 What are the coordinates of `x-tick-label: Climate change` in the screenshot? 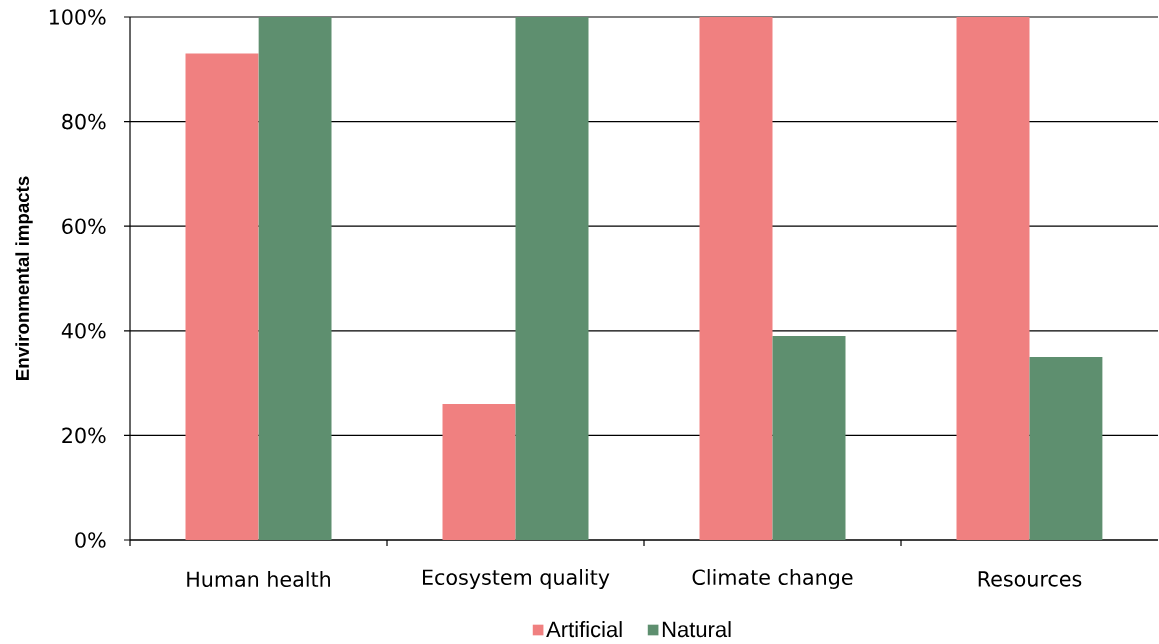 It's located at (772, 579).